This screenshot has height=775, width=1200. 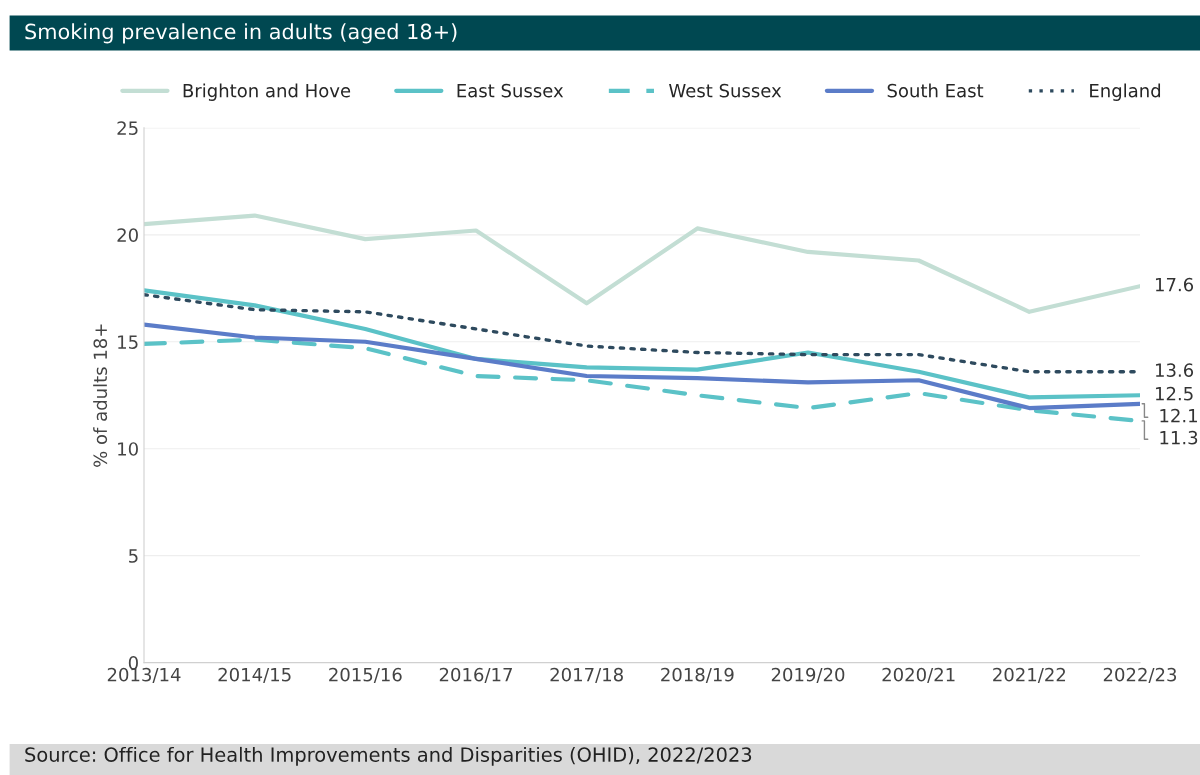 I want to click on y-tick-label: 5, so click(x=133, y=556).